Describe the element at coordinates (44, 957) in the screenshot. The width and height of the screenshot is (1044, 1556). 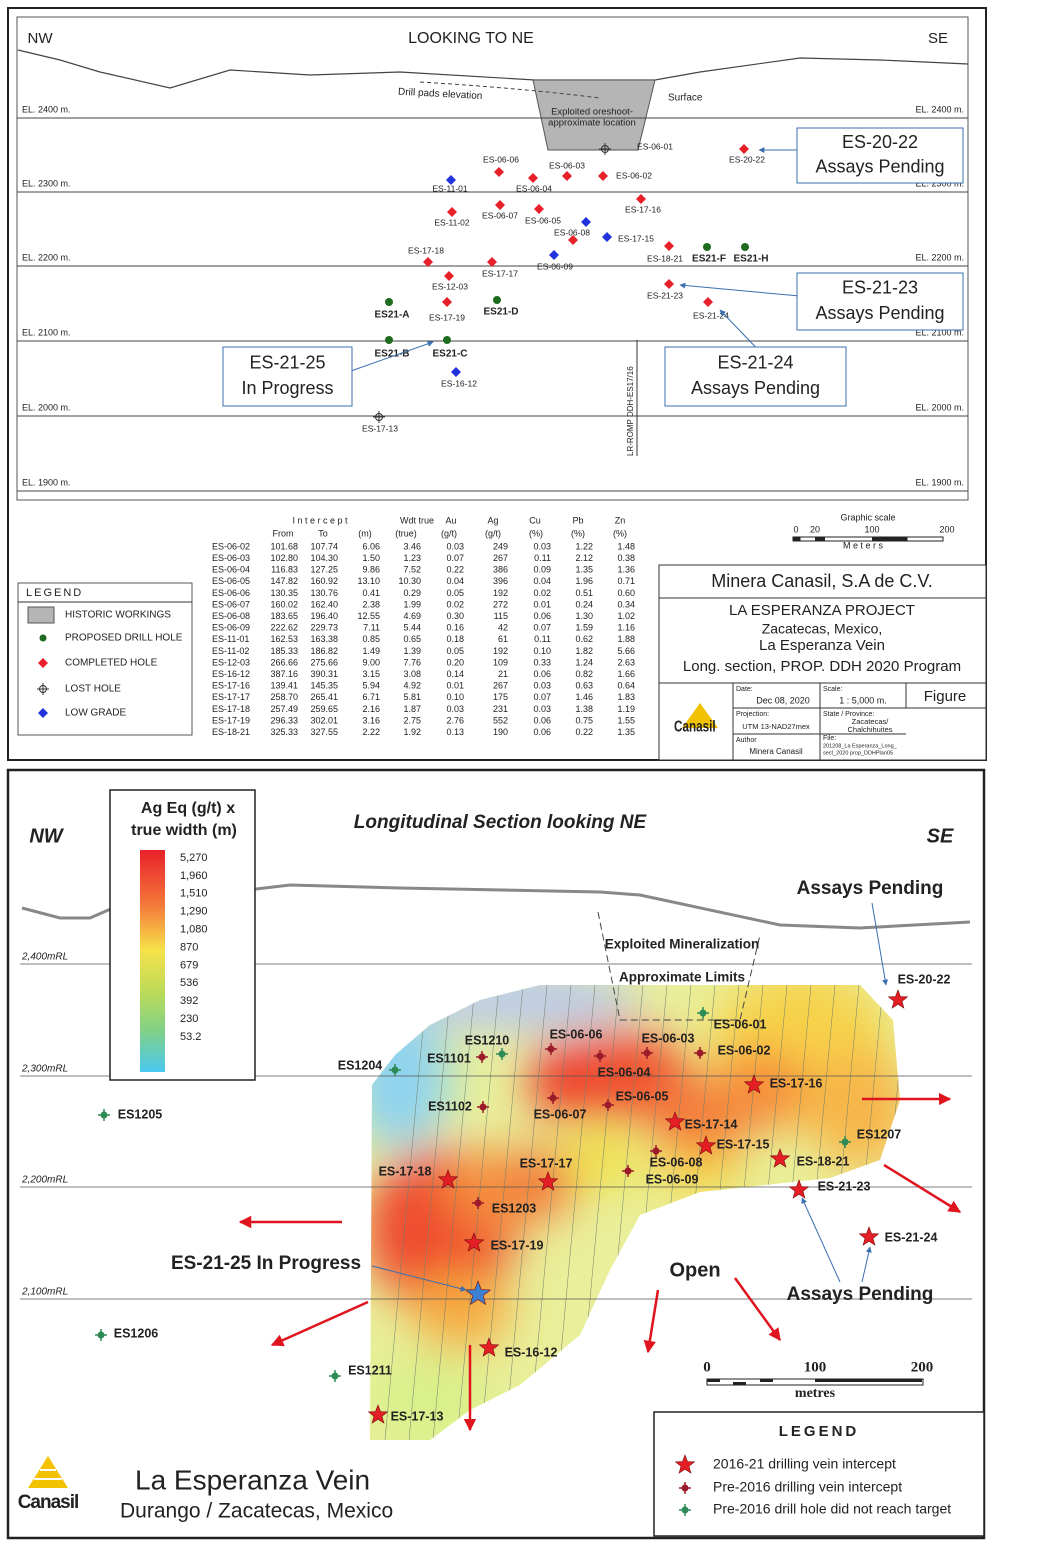
I see `elevation-label: 2,400mRL` at that location.